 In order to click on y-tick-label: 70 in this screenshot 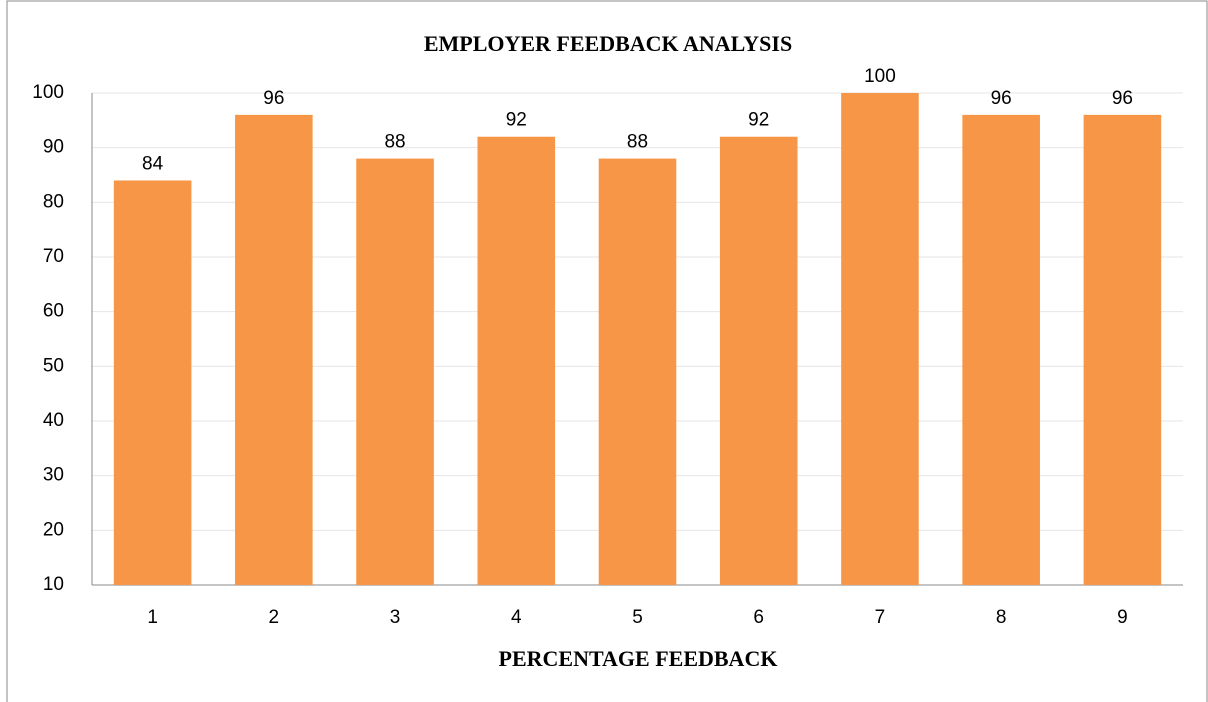, I will do `click(53, 256)`.